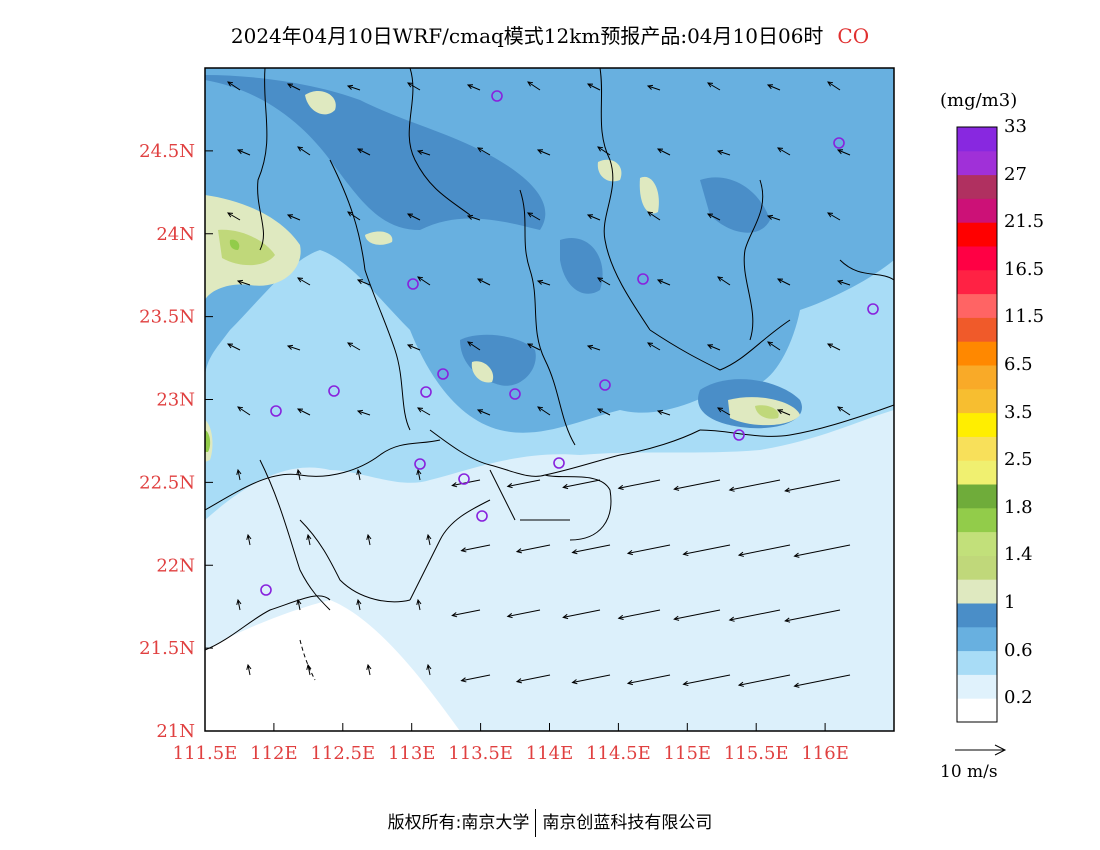  I want to click on band-1-4-patch-a, so click(320, 102).